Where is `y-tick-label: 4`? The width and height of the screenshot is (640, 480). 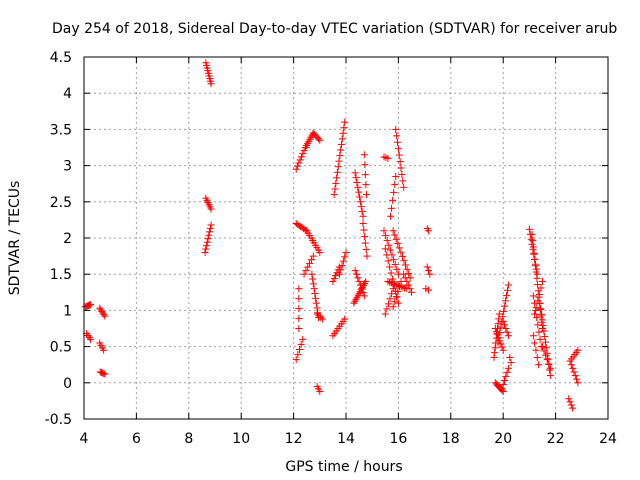 y-tick-label: 4 is located at coordinates (67, 94).